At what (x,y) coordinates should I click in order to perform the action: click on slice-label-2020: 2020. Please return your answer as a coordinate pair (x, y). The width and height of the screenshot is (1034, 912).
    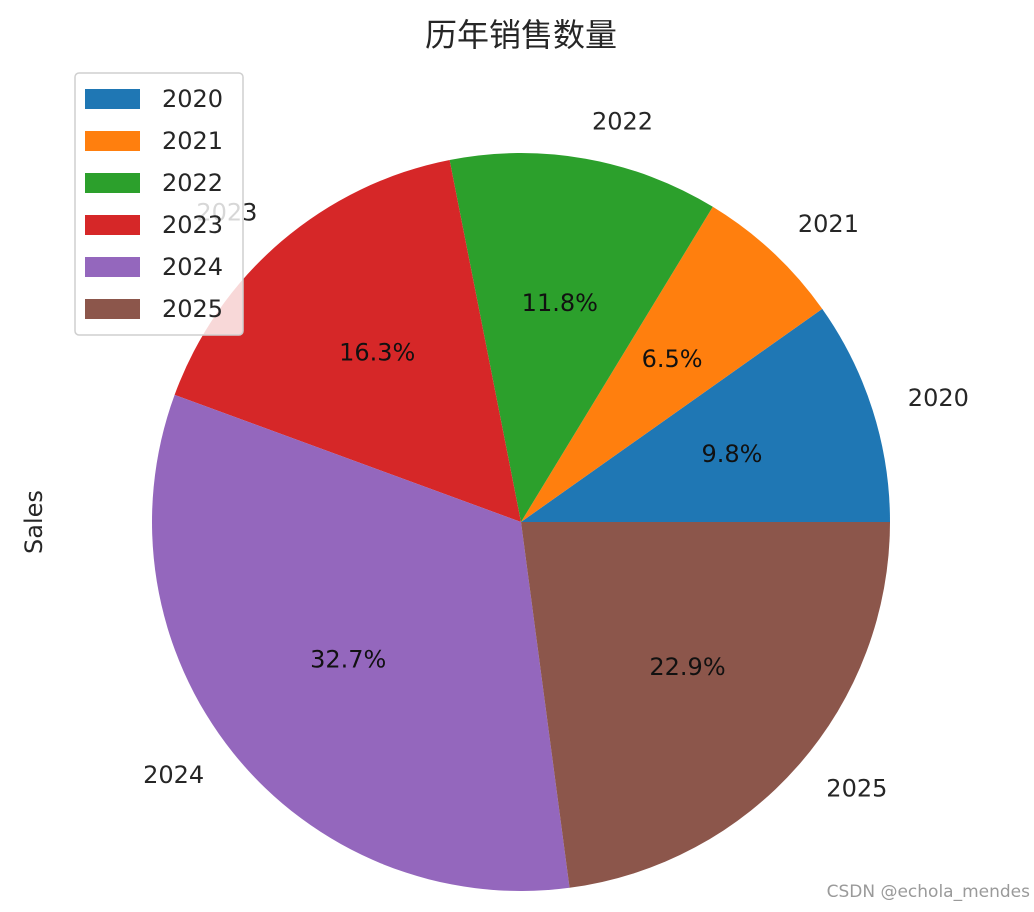
    Looking at the image, I should click on (938, 398).